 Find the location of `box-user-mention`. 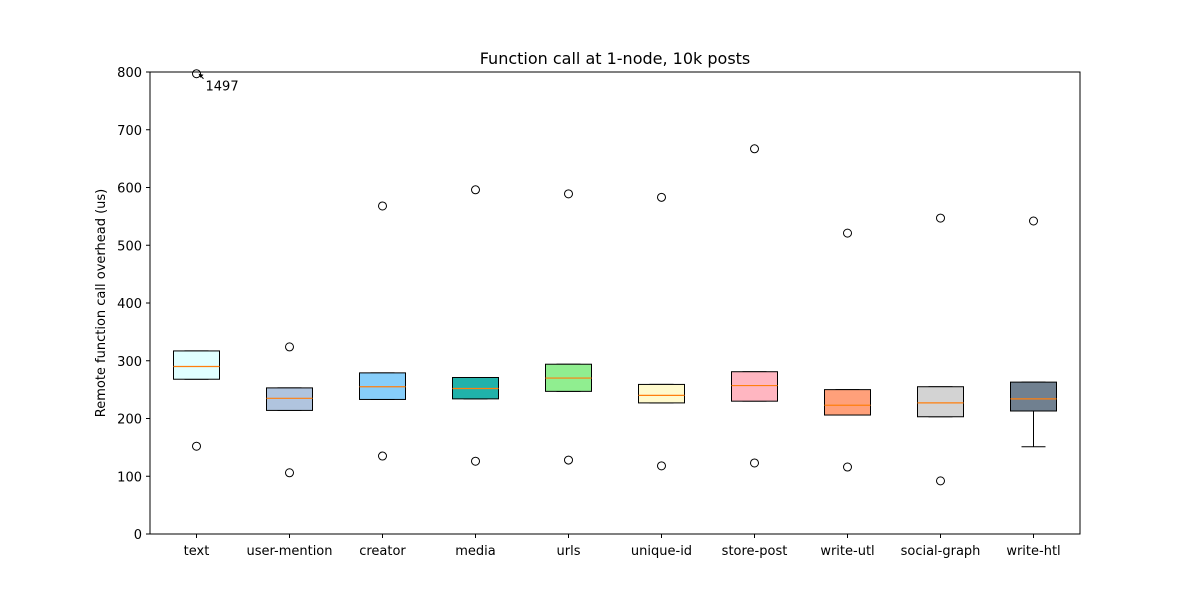

box-user-mention is located at coordinates (289, 399).